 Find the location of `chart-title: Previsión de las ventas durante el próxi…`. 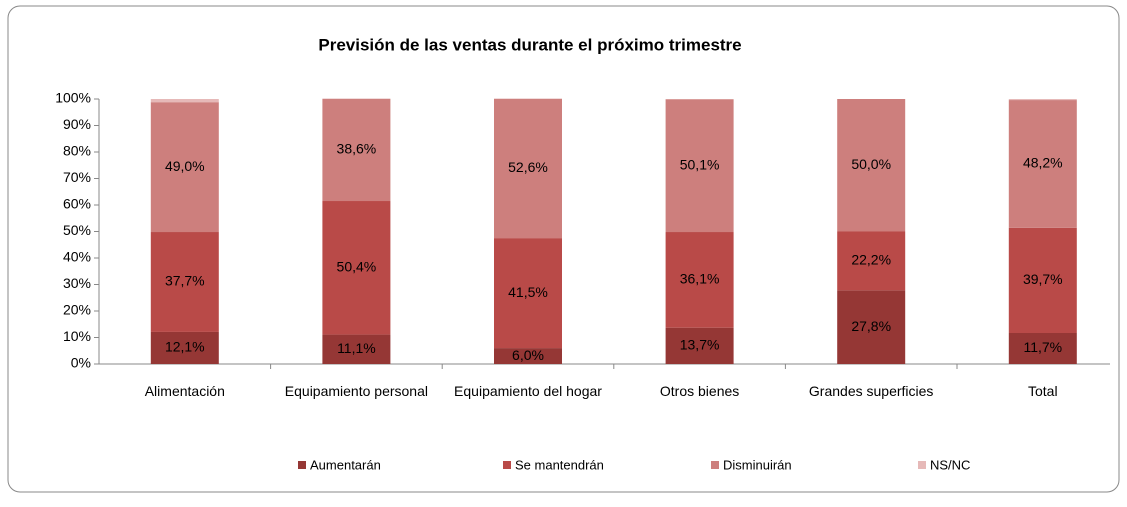

chart-title: Previsión de las ventas durante el próxi… is located at coordinates (529, 44).